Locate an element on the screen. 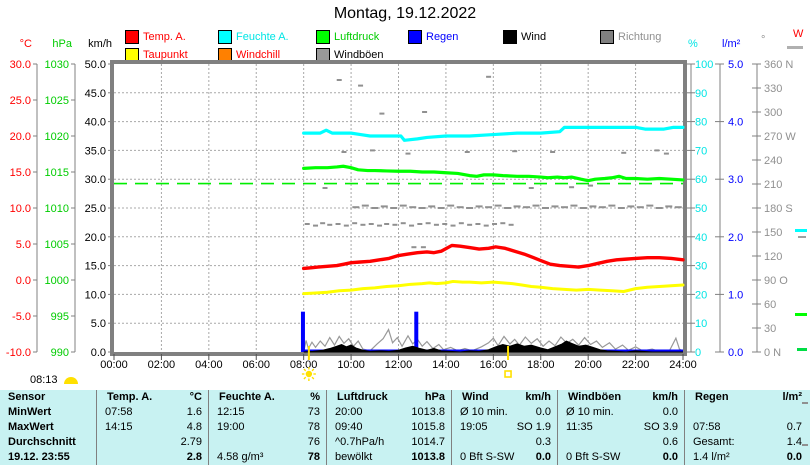  cell-text: Windböen is located at coordinates (595, 397).